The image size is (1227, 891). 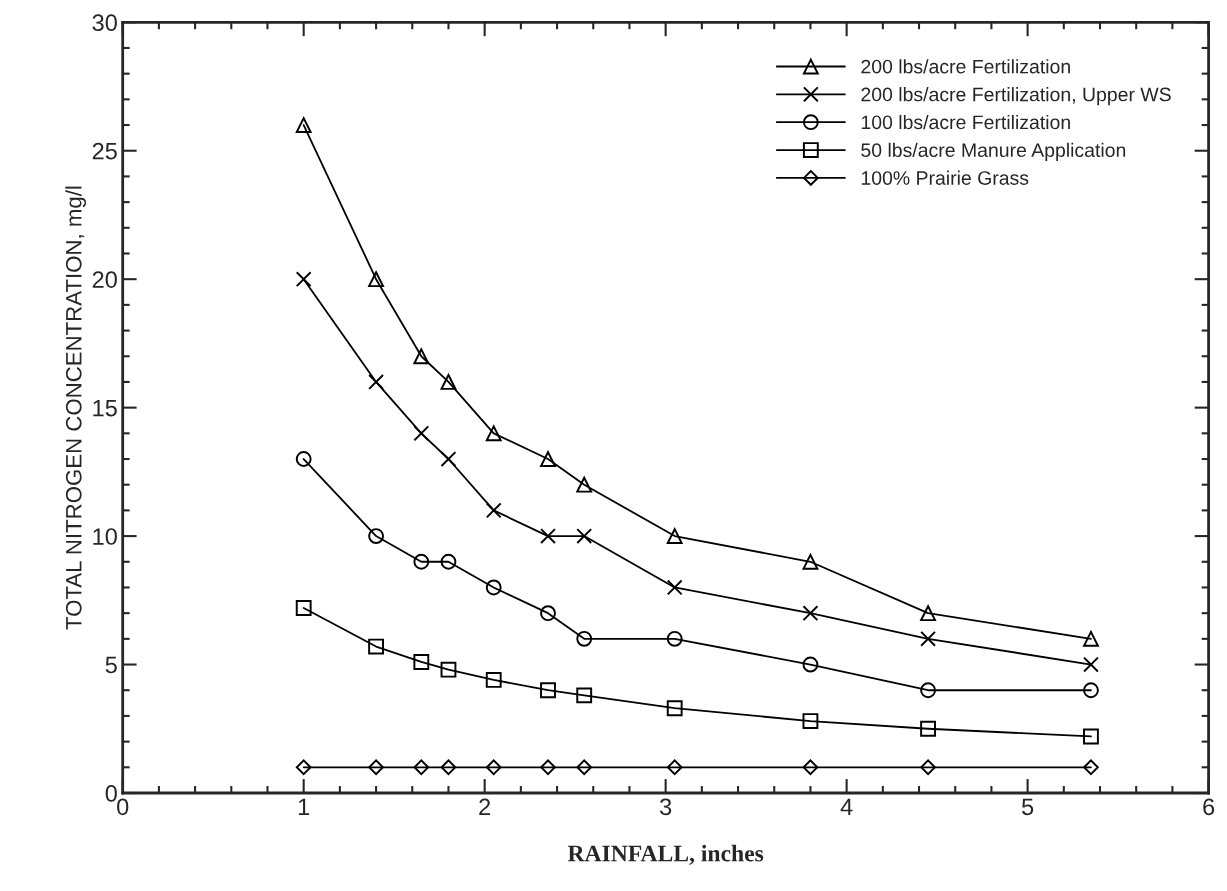 What do you see at coordinates (965, 66) in the screenshot?
I see `legend-label: 200 lbs/acre Fertilization` at bounding box center [965, 66].